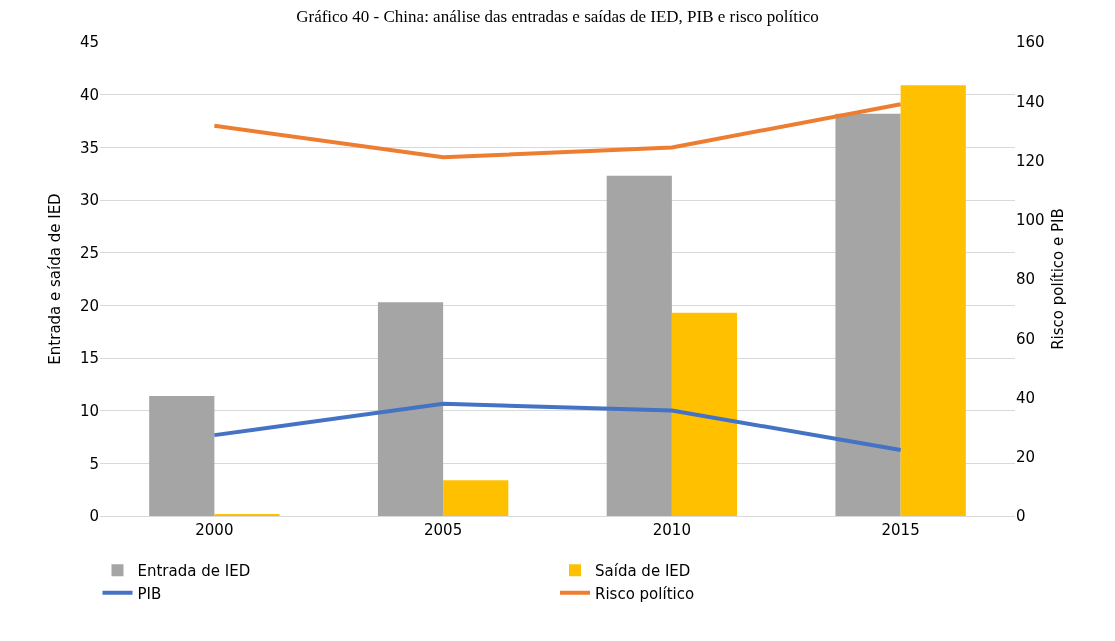 Image resolution: width=1115 pixels, height=641 pixels. I want to click on y-tick-label: 45, so click(89, 42).